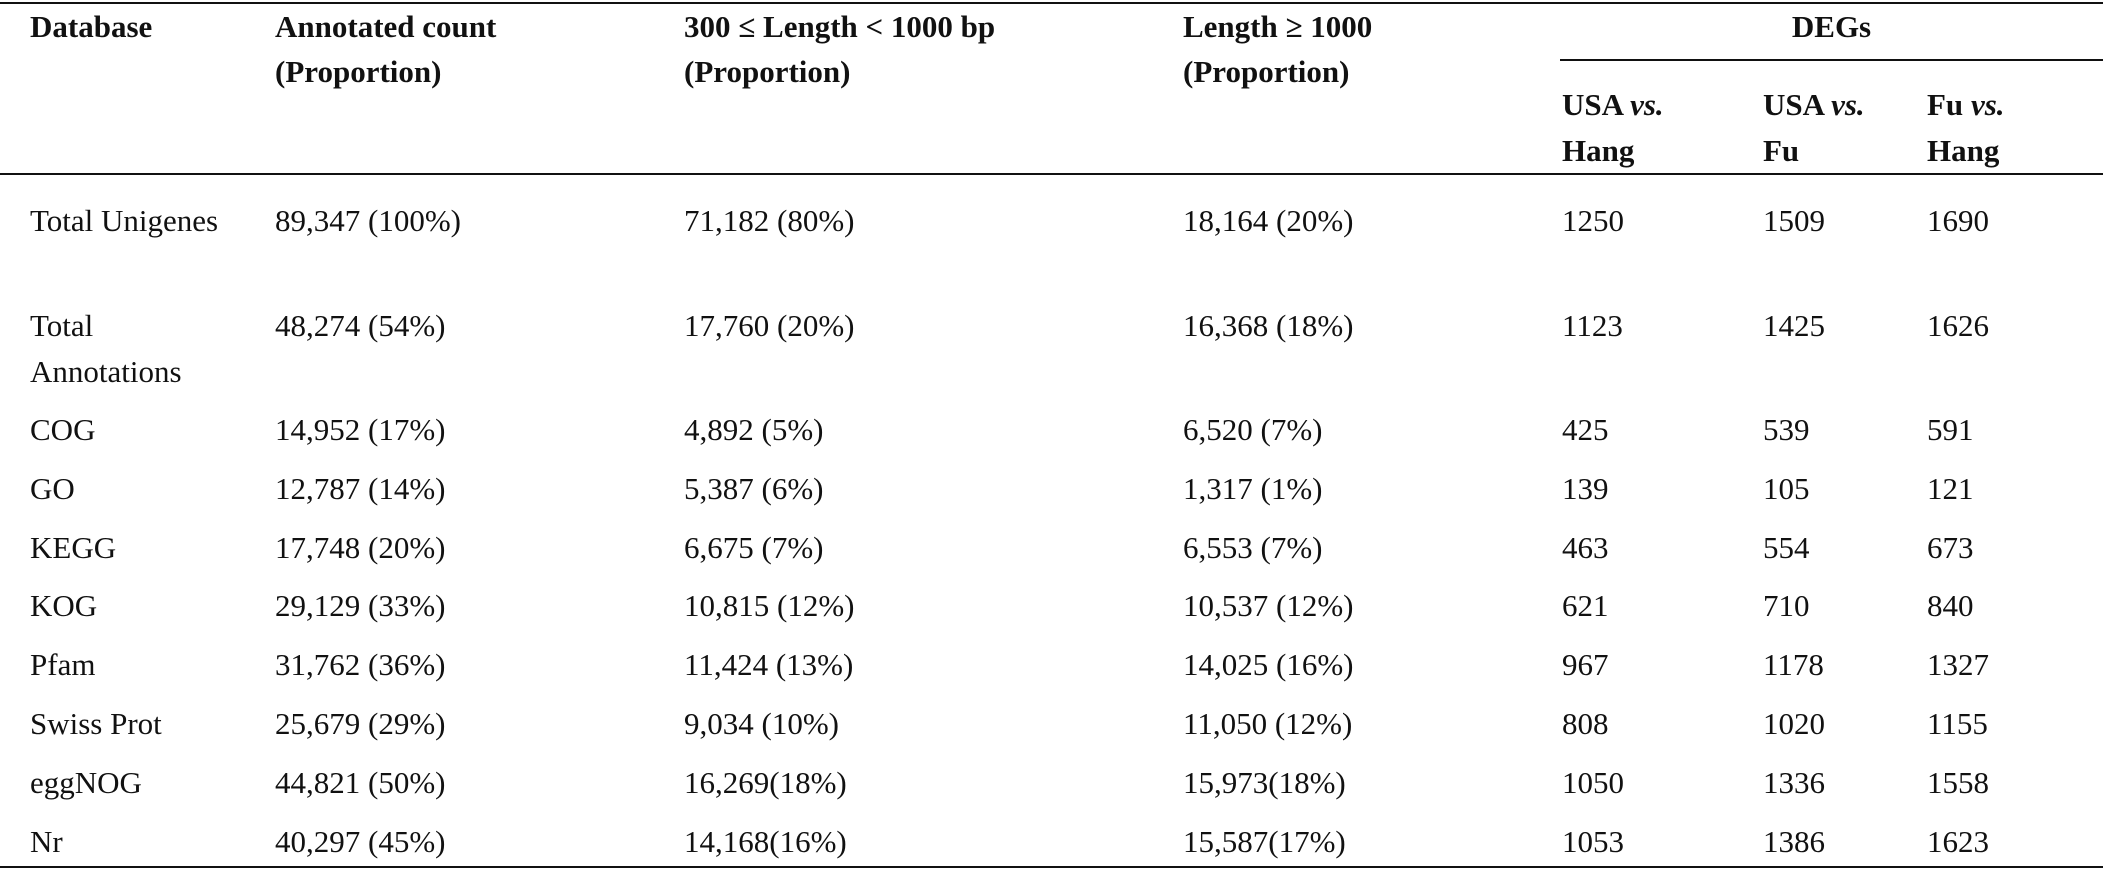  What do you see at coordinates (754, 429) in the screenshot?
I see `table-cell: 4,892 (5%)` at bounding box center [754, 429].